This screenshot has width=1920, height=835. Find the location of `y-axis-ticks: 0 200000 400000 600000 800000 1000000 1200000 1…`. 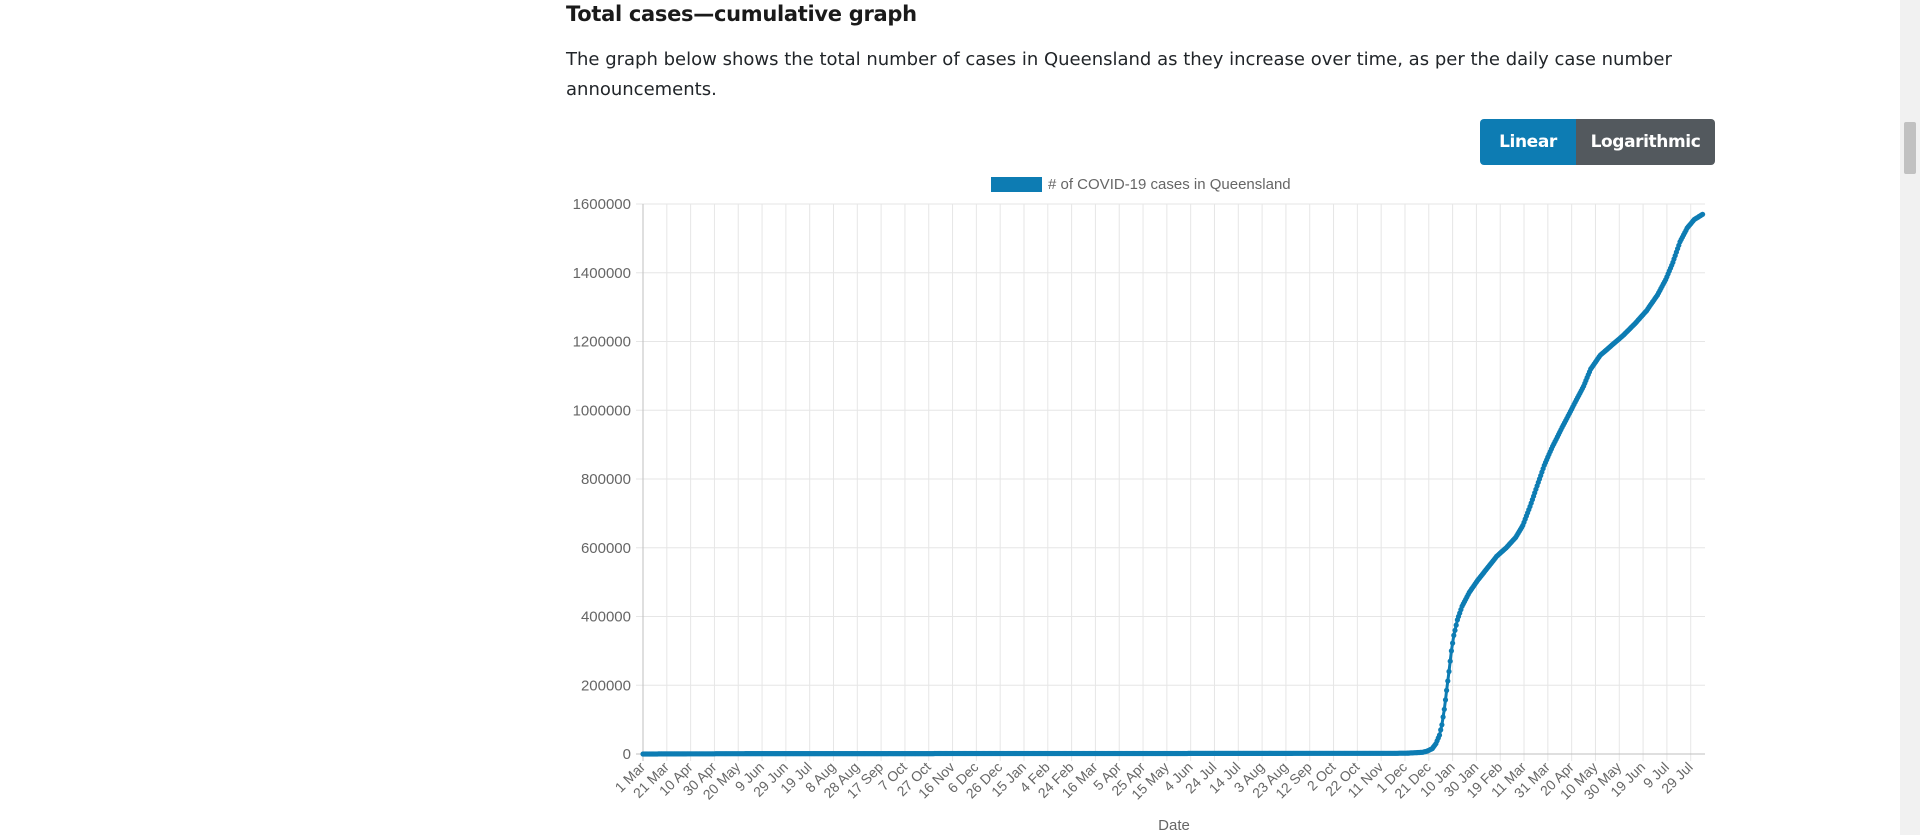

y-axis-ticks: 0 200000 400000 600000 800000 1000000 1200000 1… is located at coordinates (602, 479).